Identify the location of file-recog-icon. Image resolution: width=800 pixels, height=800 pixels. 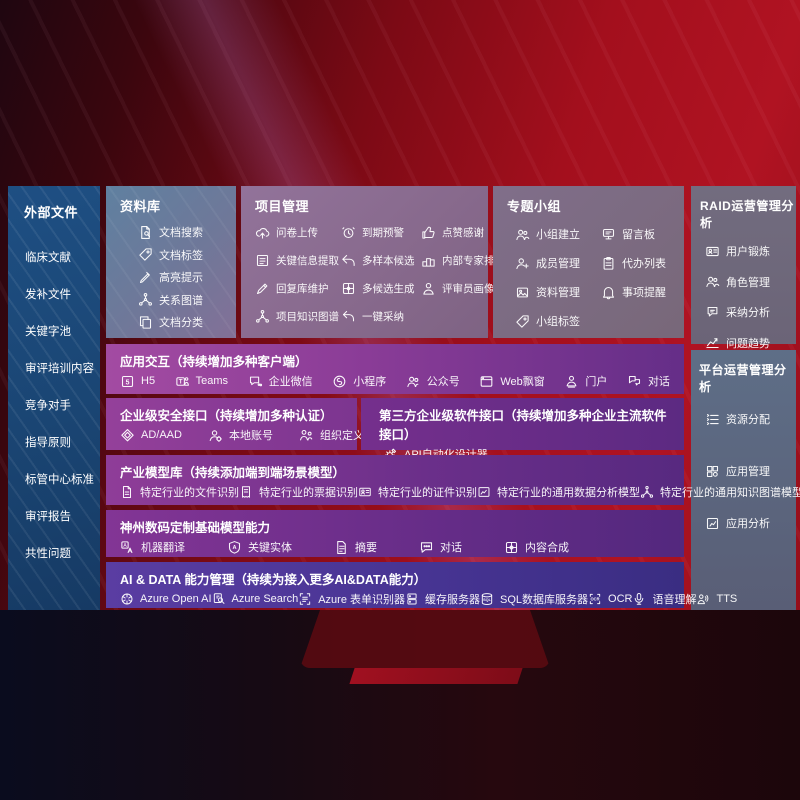
(127, 492).